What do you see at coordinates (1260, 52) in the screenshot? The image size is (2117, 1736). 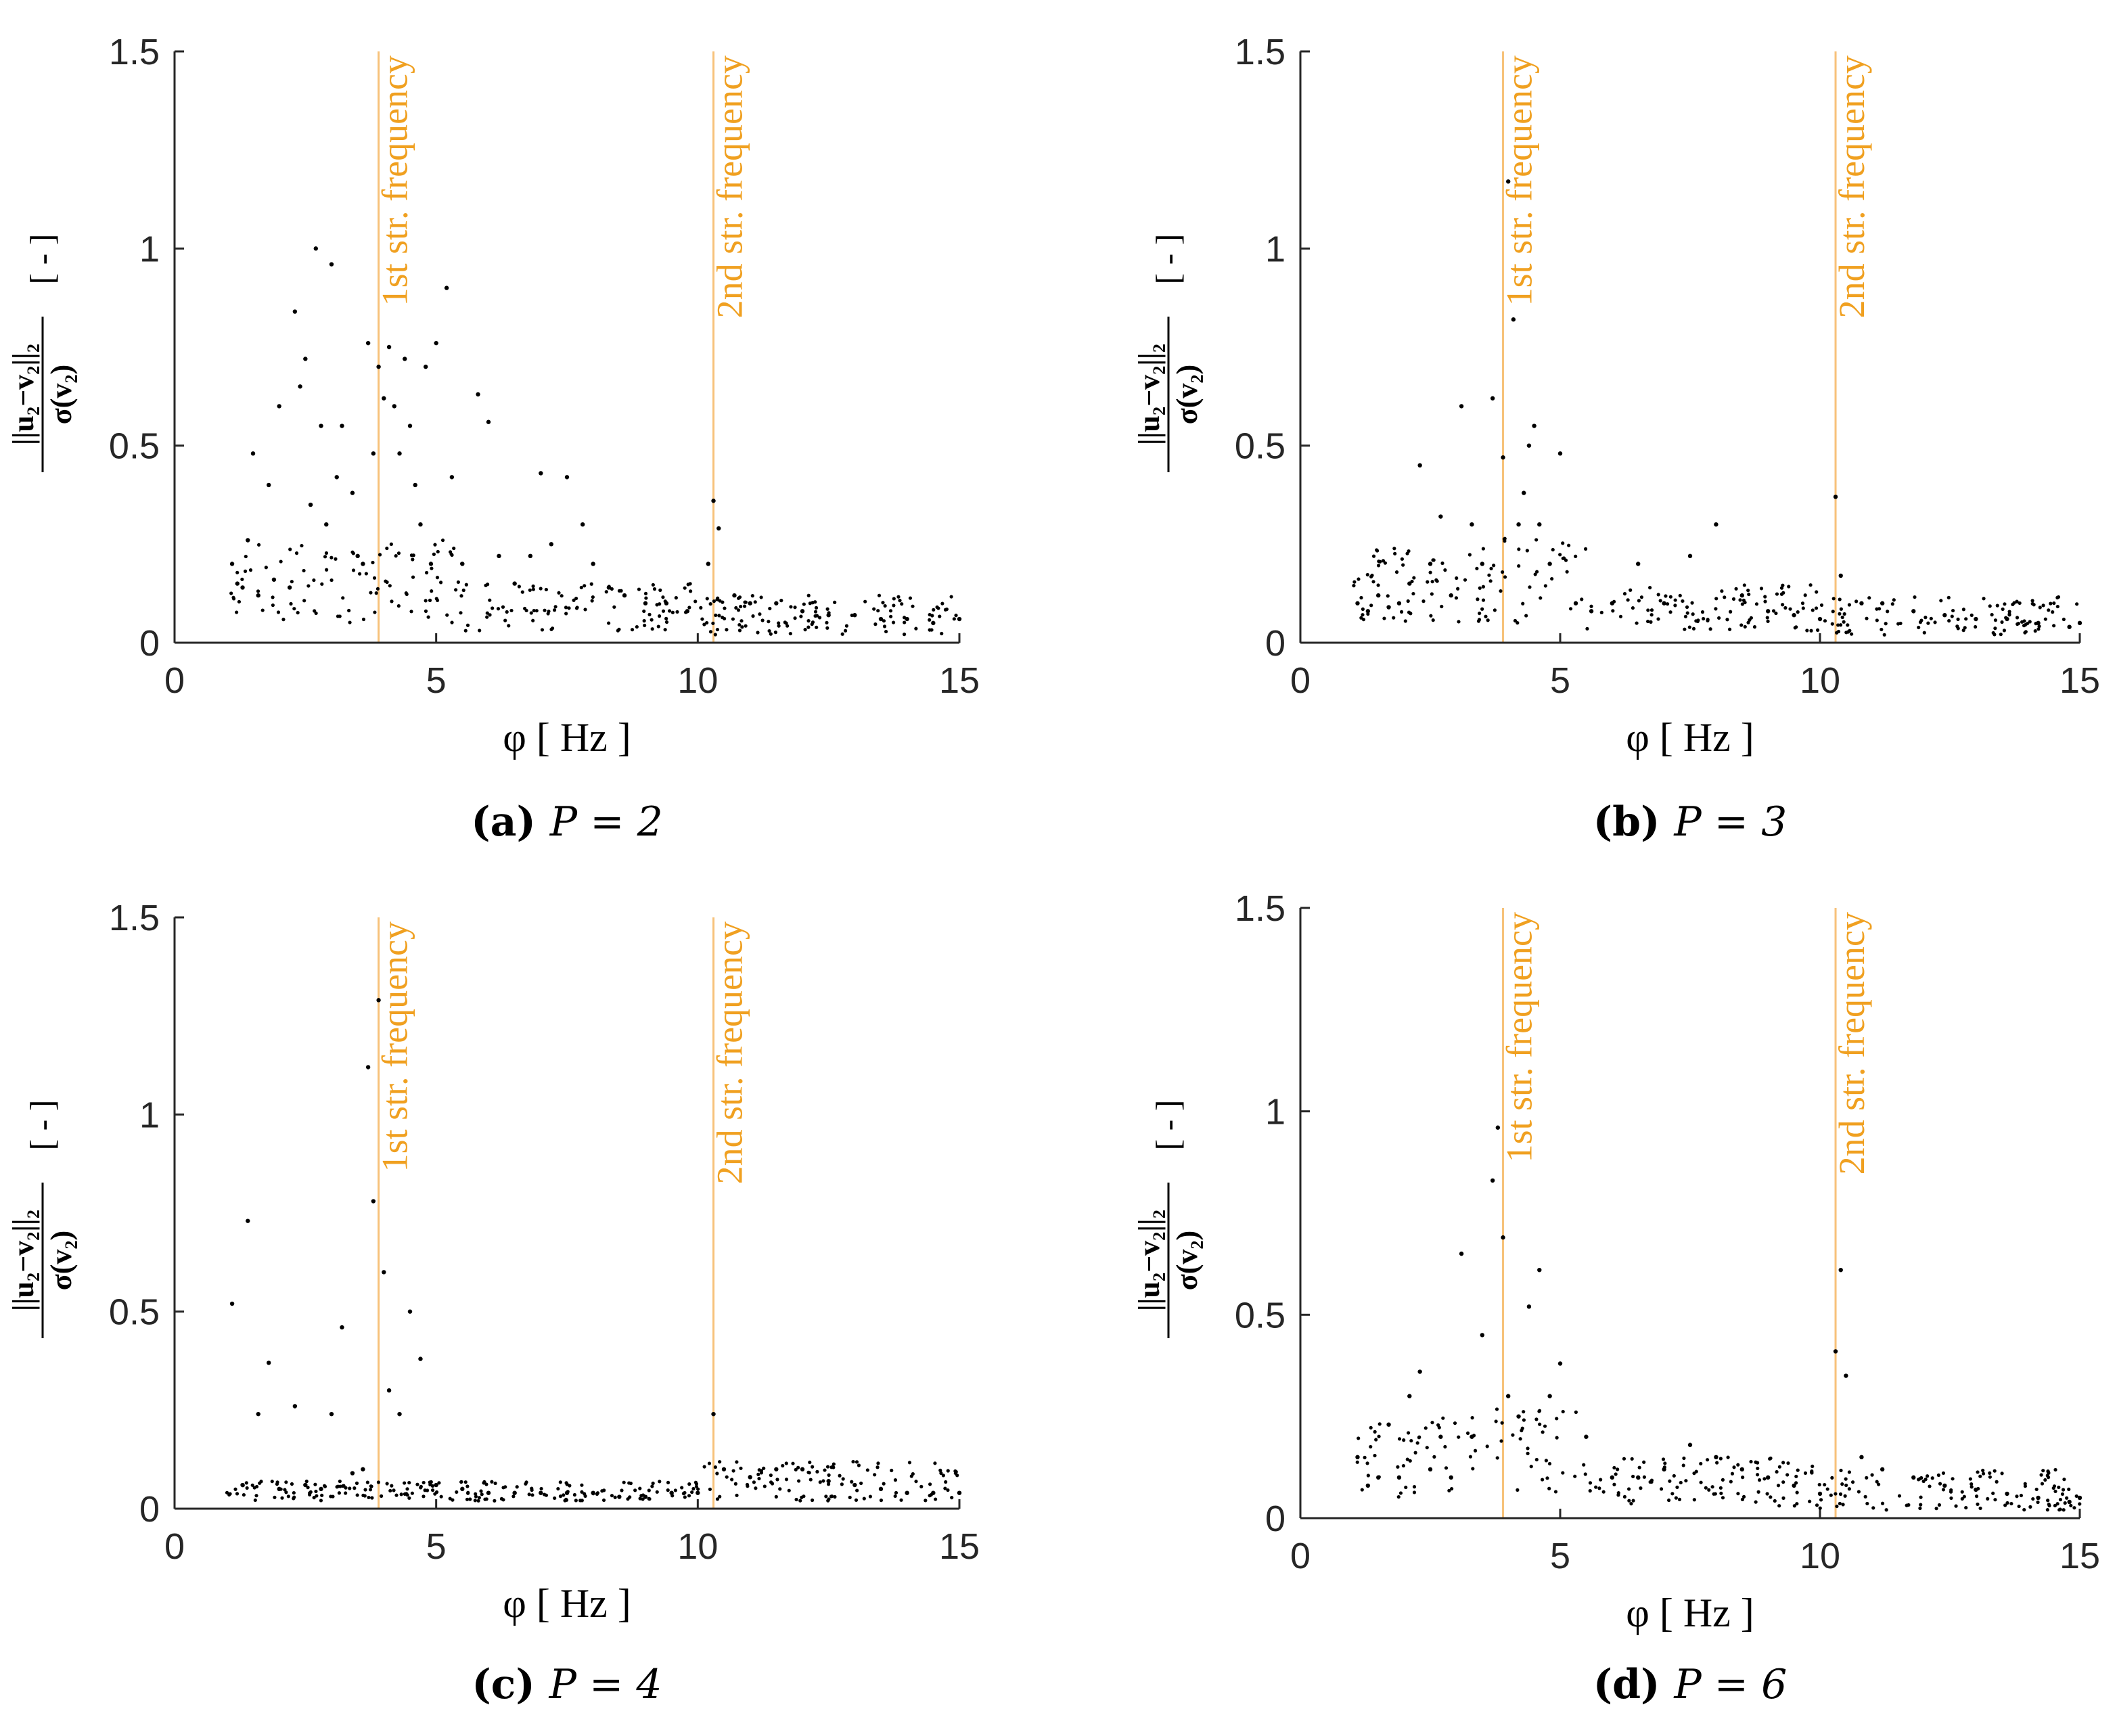 I see `y-tick-label: 1.5` at bounding box center [1260, 52].